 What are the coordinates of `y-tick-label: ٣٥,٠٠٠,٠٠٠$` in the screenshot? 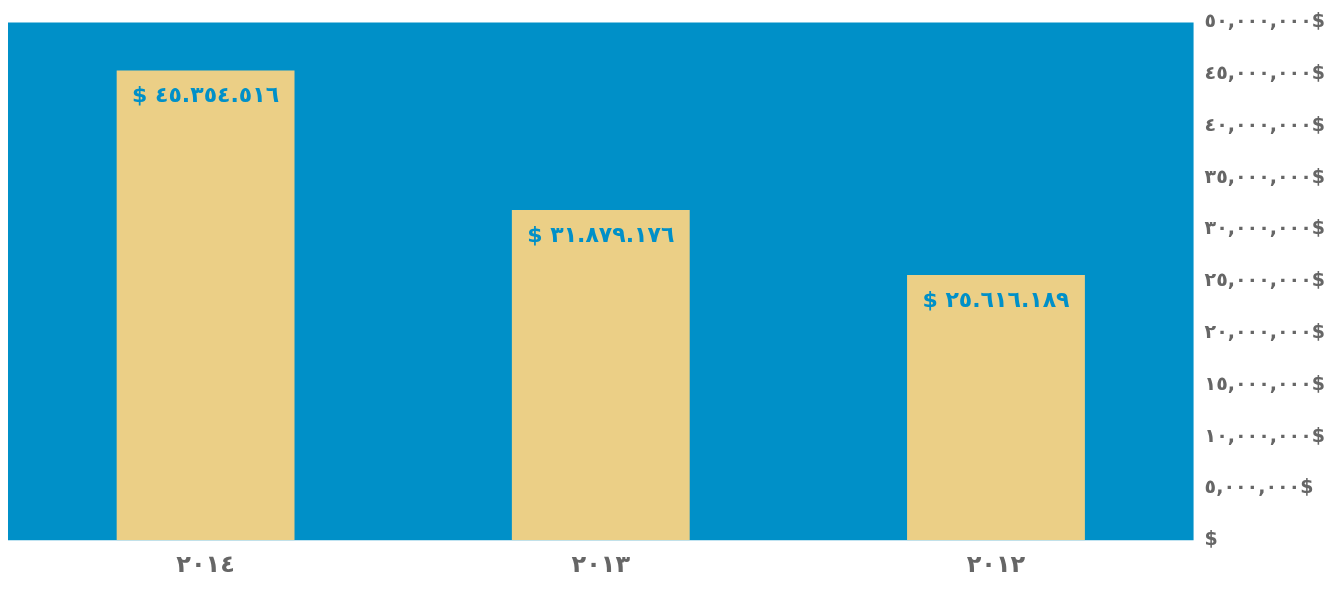 It's located at (1265, 175).